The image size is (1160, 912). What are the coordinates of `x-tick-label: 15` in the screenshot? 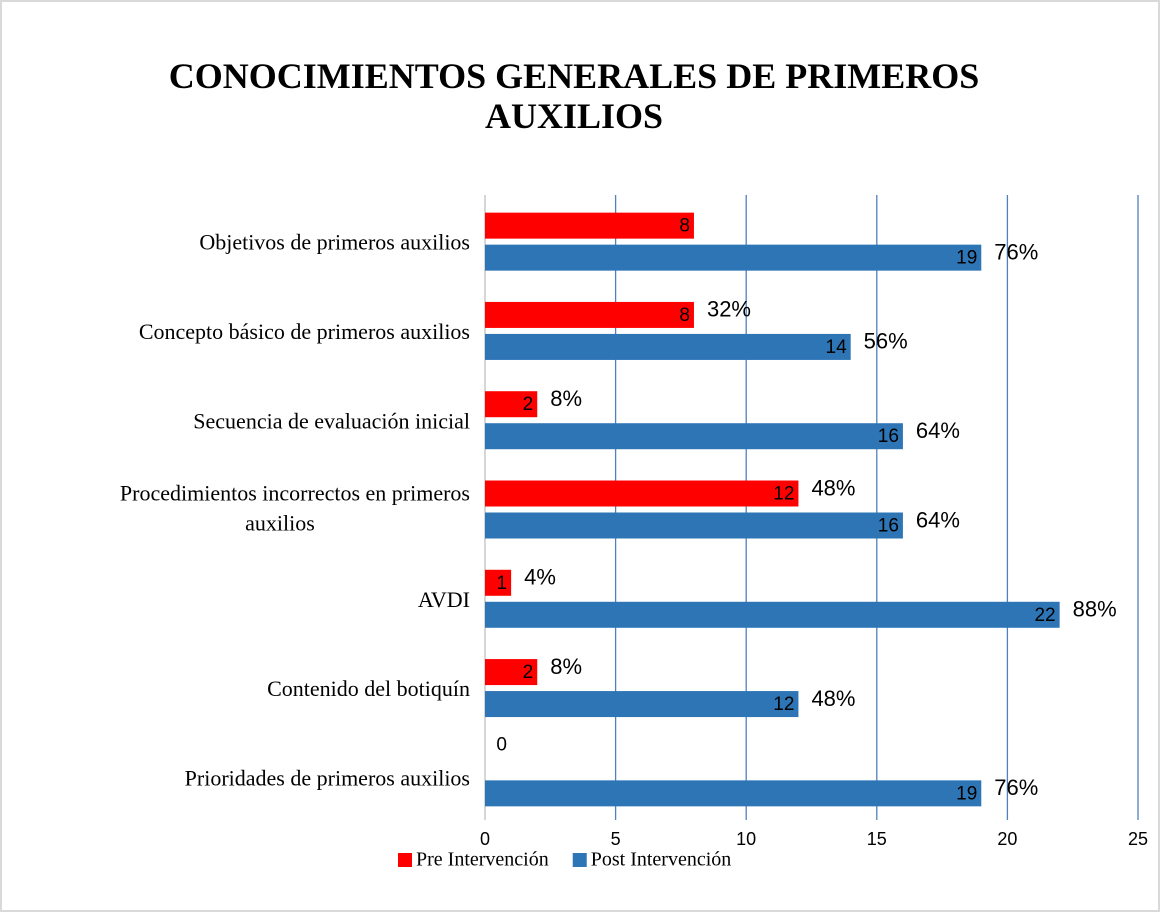 It's located at (877, 839).